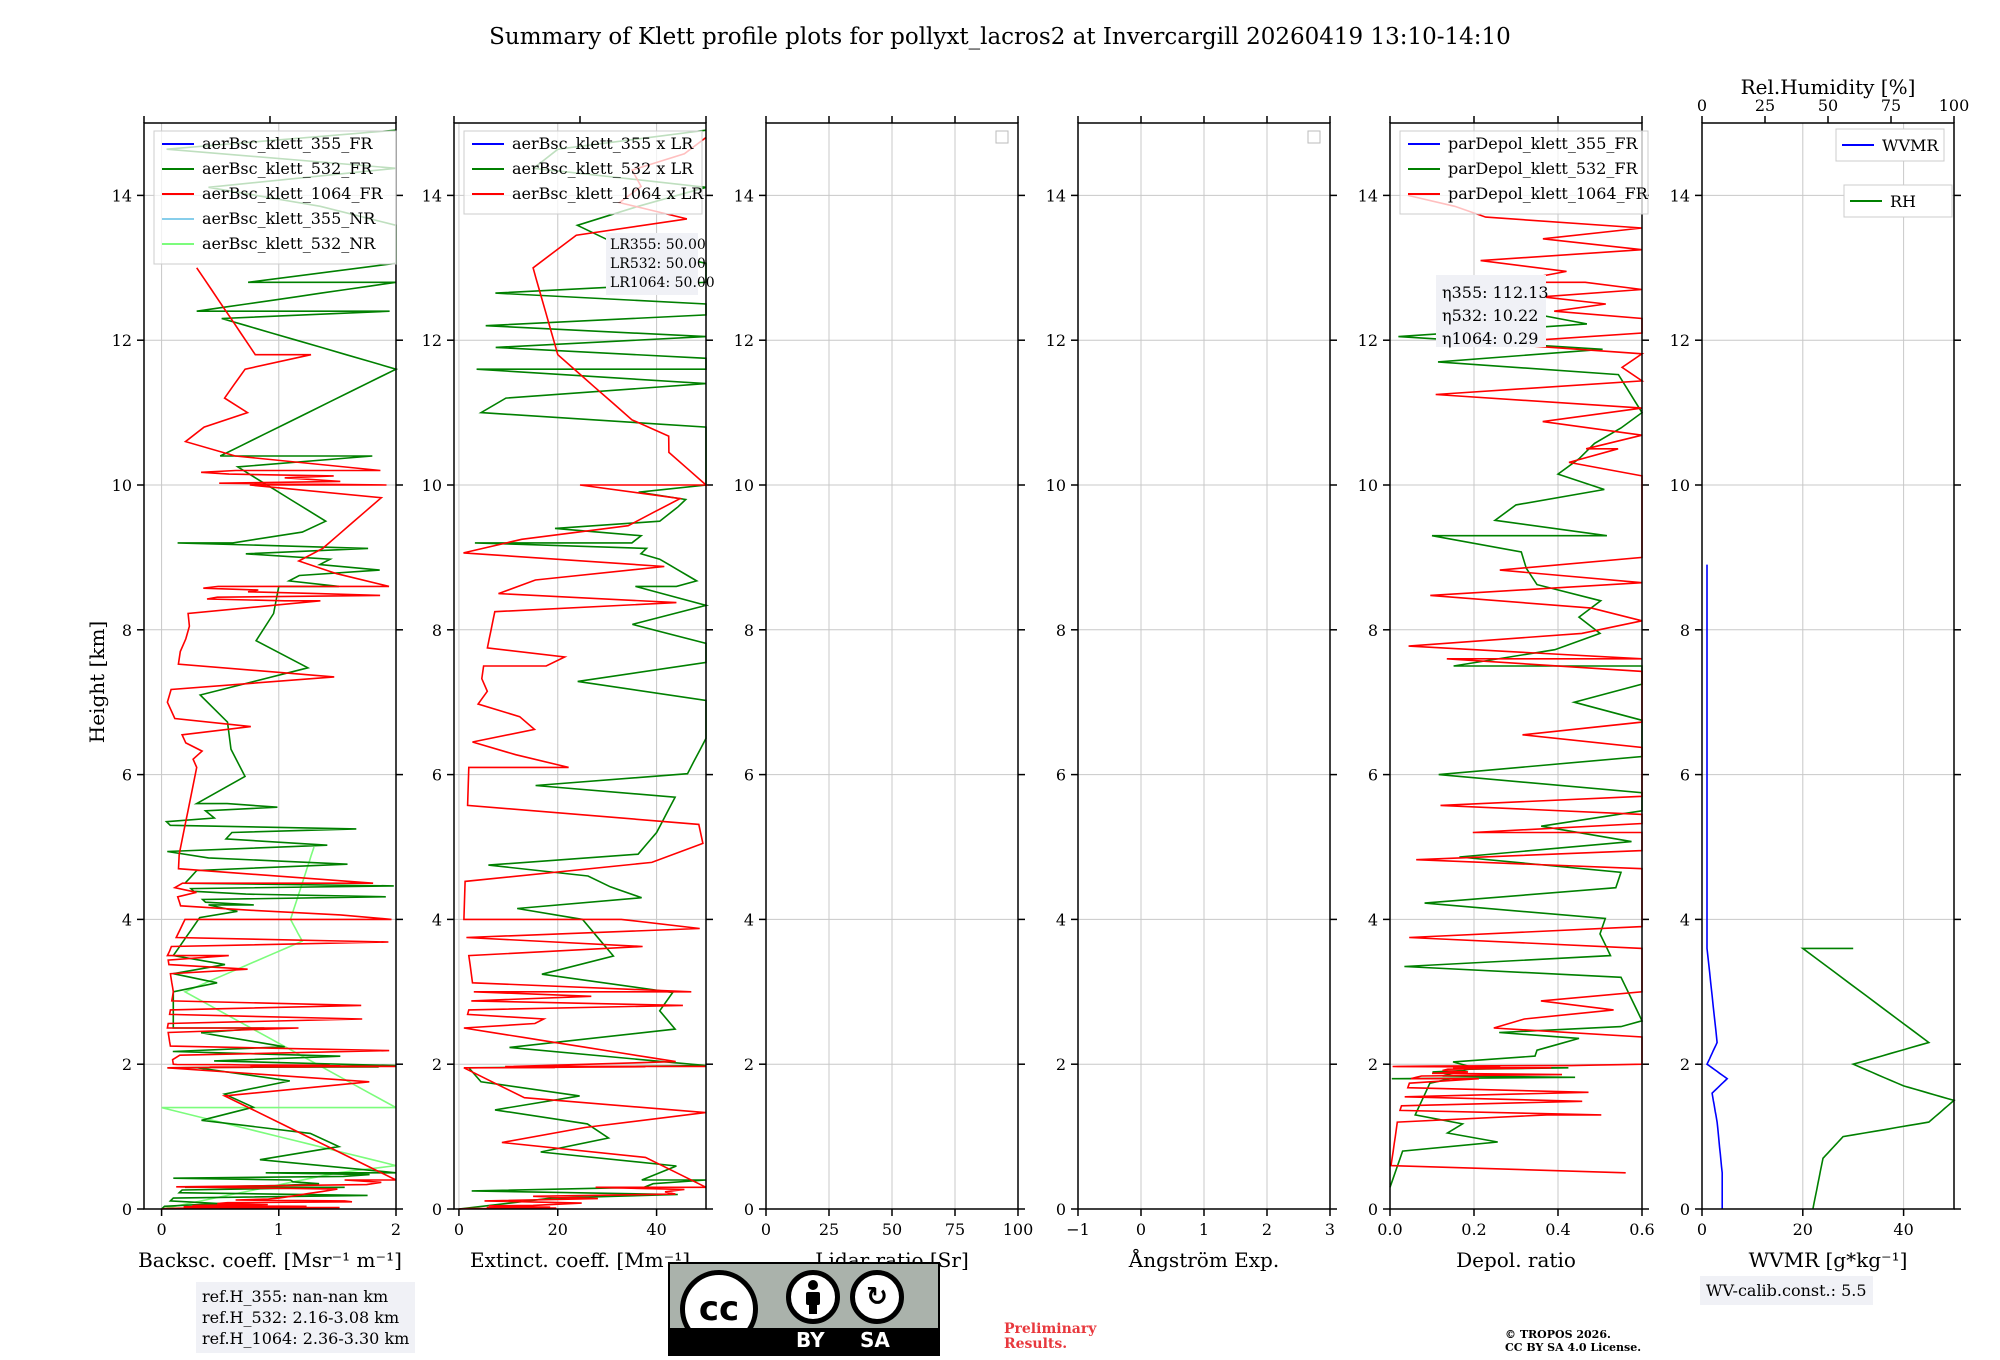 Image resolution: width=2000 pixels, height=1360 pixels. What do you see at coordinates (656, 1229) in the screenshot?
I see `x-tick-label-ext: 40` at bounding box center [656, 1229].